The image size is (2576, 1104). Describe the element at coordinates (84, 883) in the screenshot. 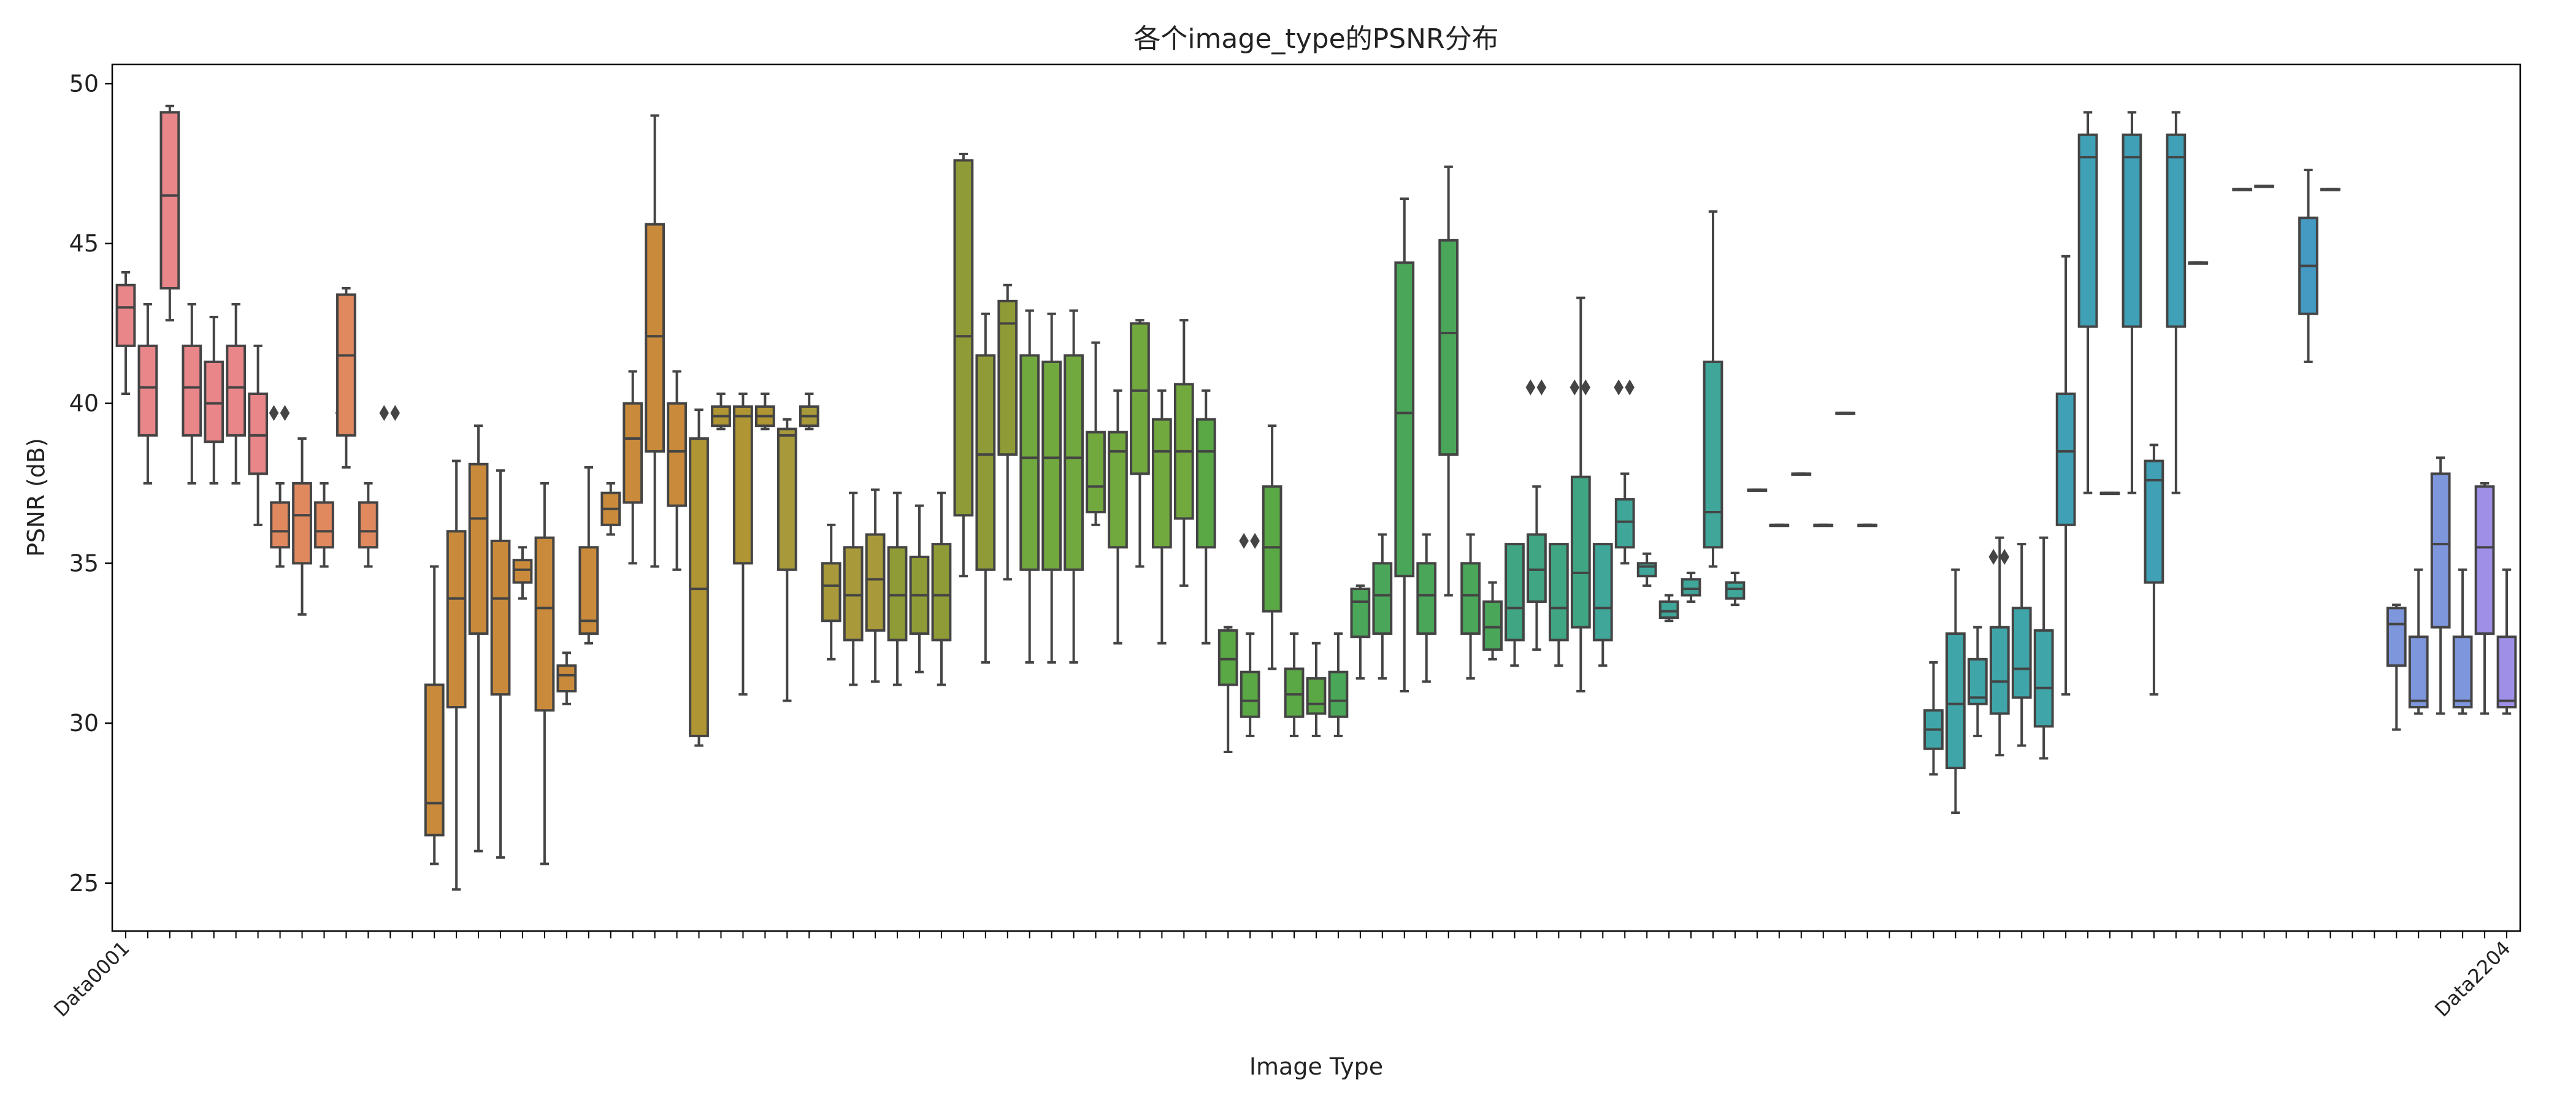

I see `y-tick-label: 25` at that location.